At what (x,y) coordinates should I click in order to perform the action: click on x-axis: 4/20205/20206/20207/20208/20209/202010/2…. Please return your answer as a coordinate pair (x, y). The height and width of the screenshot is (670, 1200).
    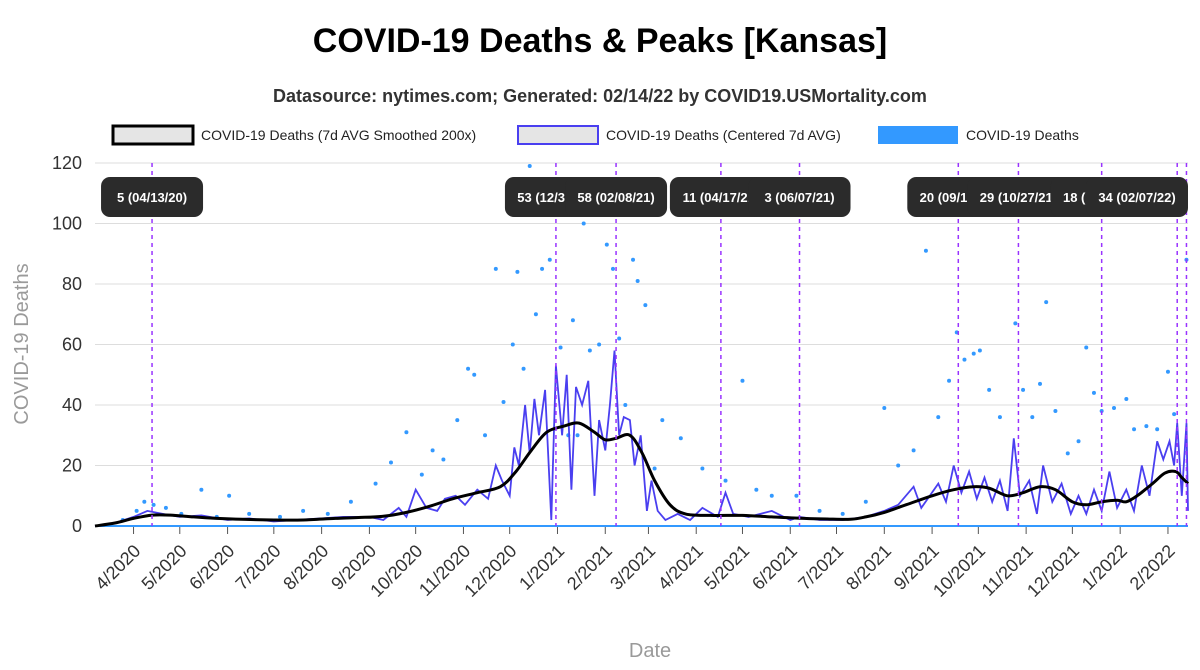
    Looking at the image, I should click on (635, 563).